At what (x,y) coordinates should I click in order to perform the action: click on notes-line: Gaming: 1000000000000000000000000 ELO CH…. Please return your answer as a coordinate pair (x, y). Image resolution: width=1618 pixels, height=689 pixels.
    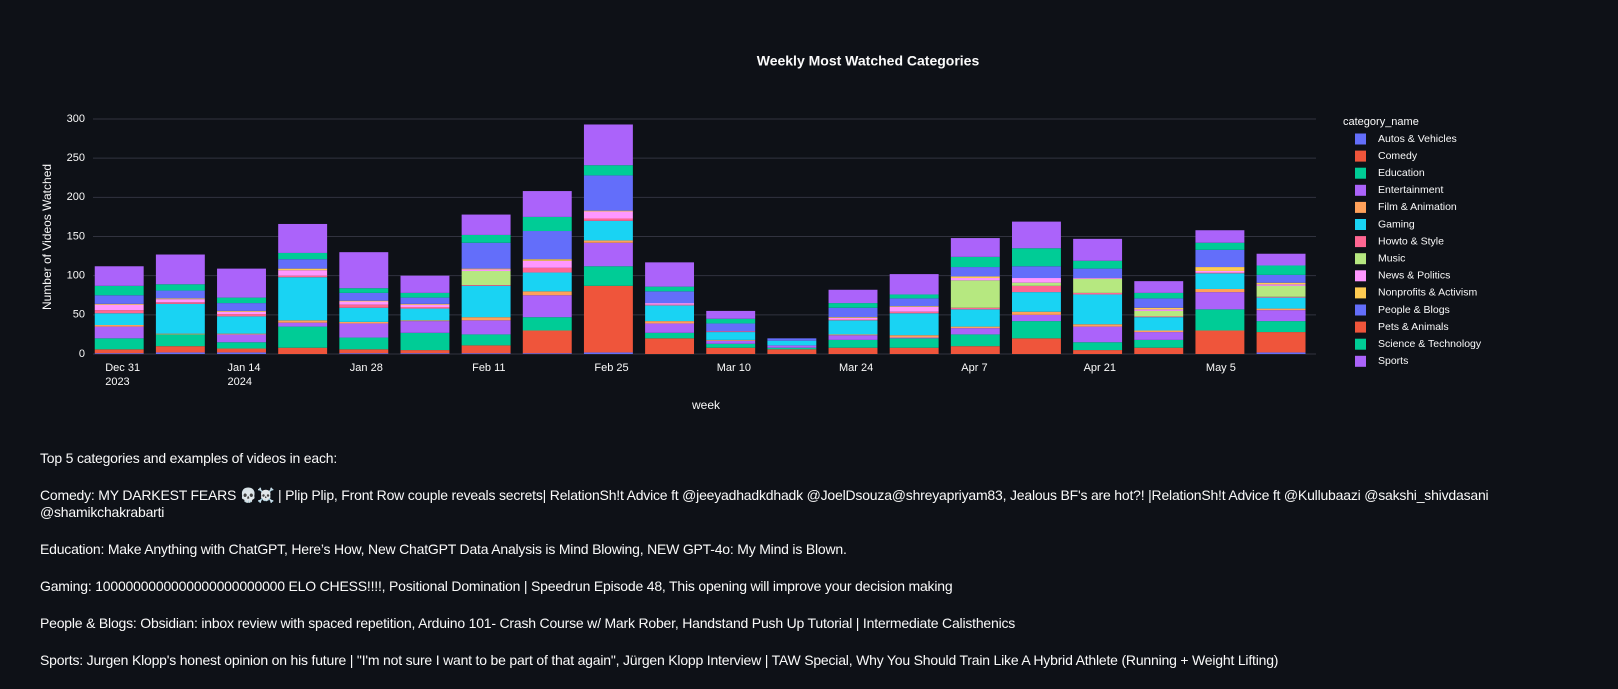
    Looking at the image, I should click on (496, 586).